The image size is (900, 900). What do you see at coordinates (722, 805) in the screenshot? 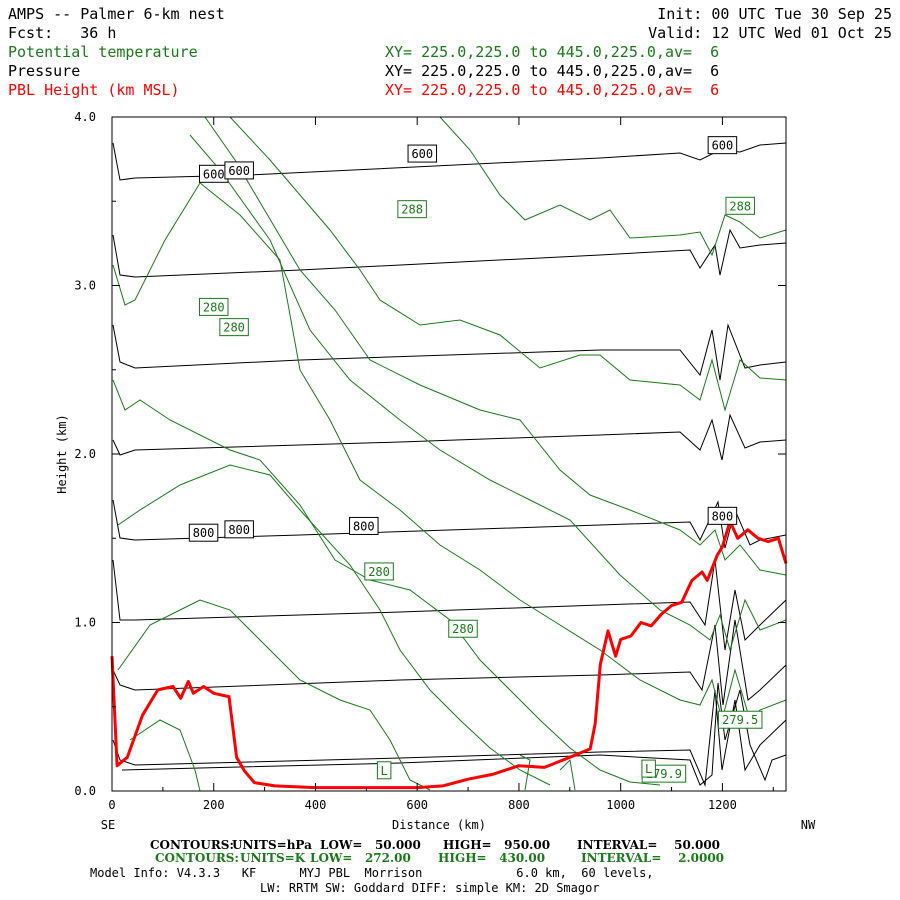
I see `x-tick-label: 1200` at bounding box center [722, 805].